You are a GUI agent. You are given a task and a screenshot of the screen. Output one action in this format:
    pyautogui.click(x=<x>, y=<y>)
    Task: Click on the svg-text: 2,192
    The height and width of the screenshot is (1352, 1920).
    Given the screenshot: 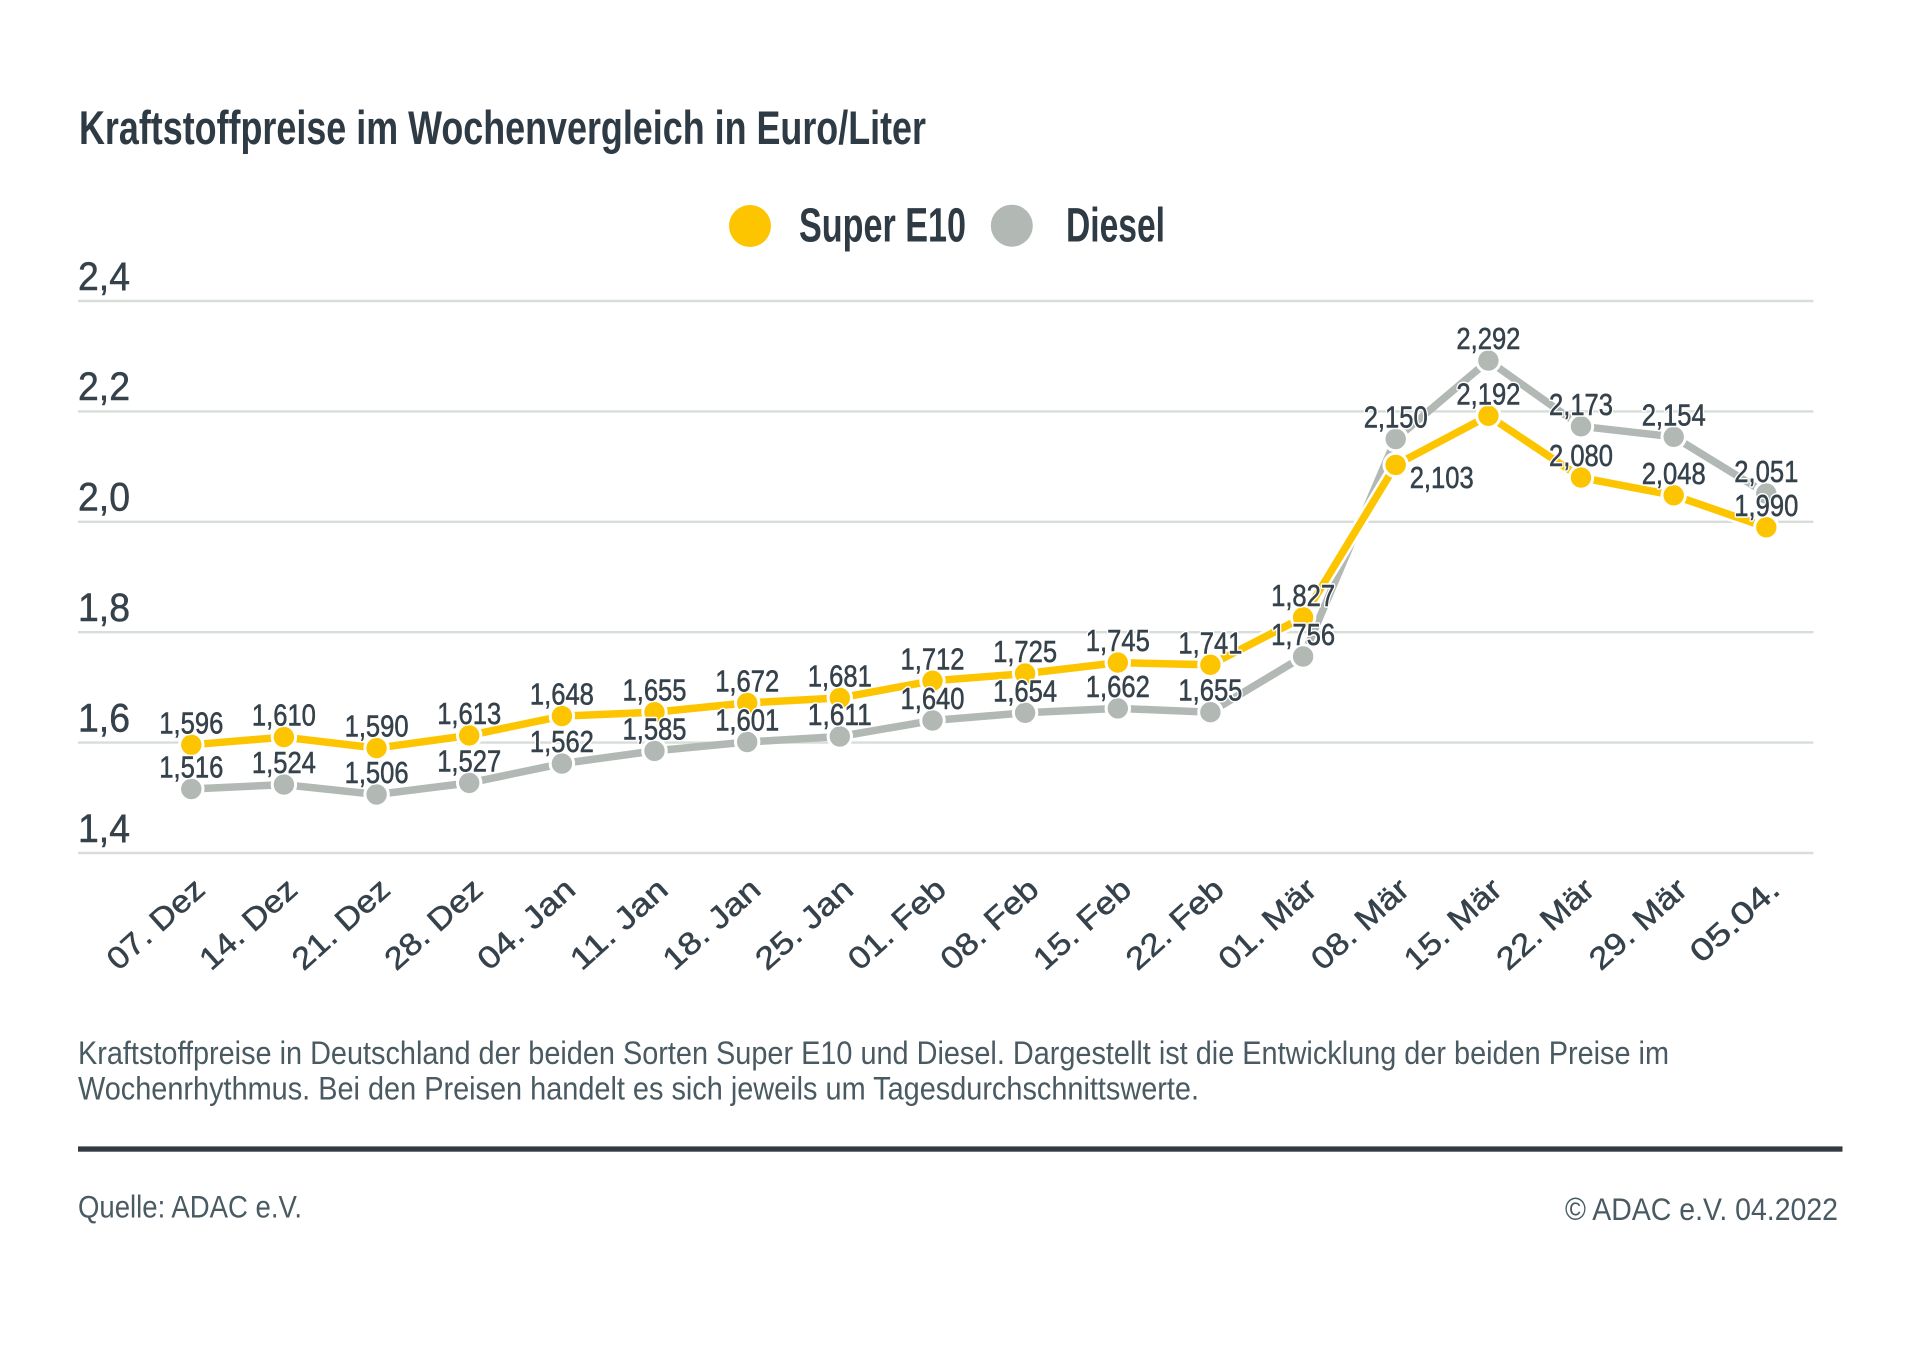 What is the action you would take?
    pyautogui.click(x=1488, y=393)
    